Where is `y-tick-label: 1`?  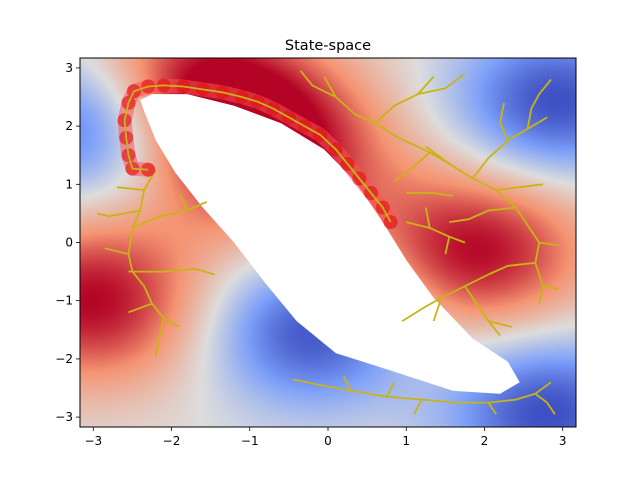
y-tick-label: 1 is located at coordinates (69, 184).